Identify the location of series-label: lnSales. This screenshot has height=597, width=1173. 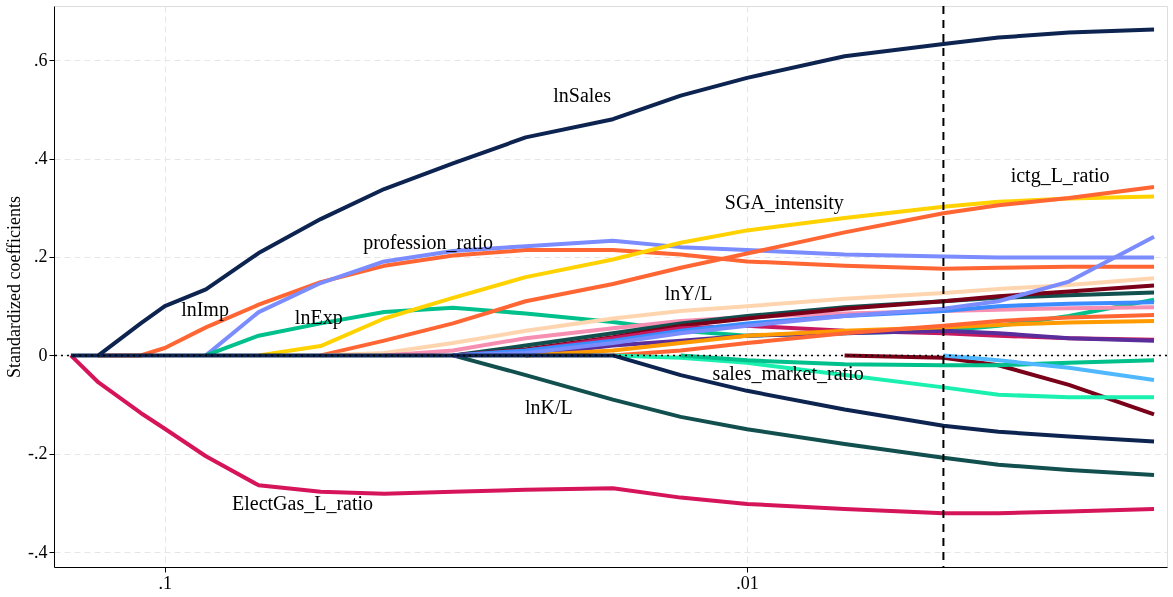
(582, 94).